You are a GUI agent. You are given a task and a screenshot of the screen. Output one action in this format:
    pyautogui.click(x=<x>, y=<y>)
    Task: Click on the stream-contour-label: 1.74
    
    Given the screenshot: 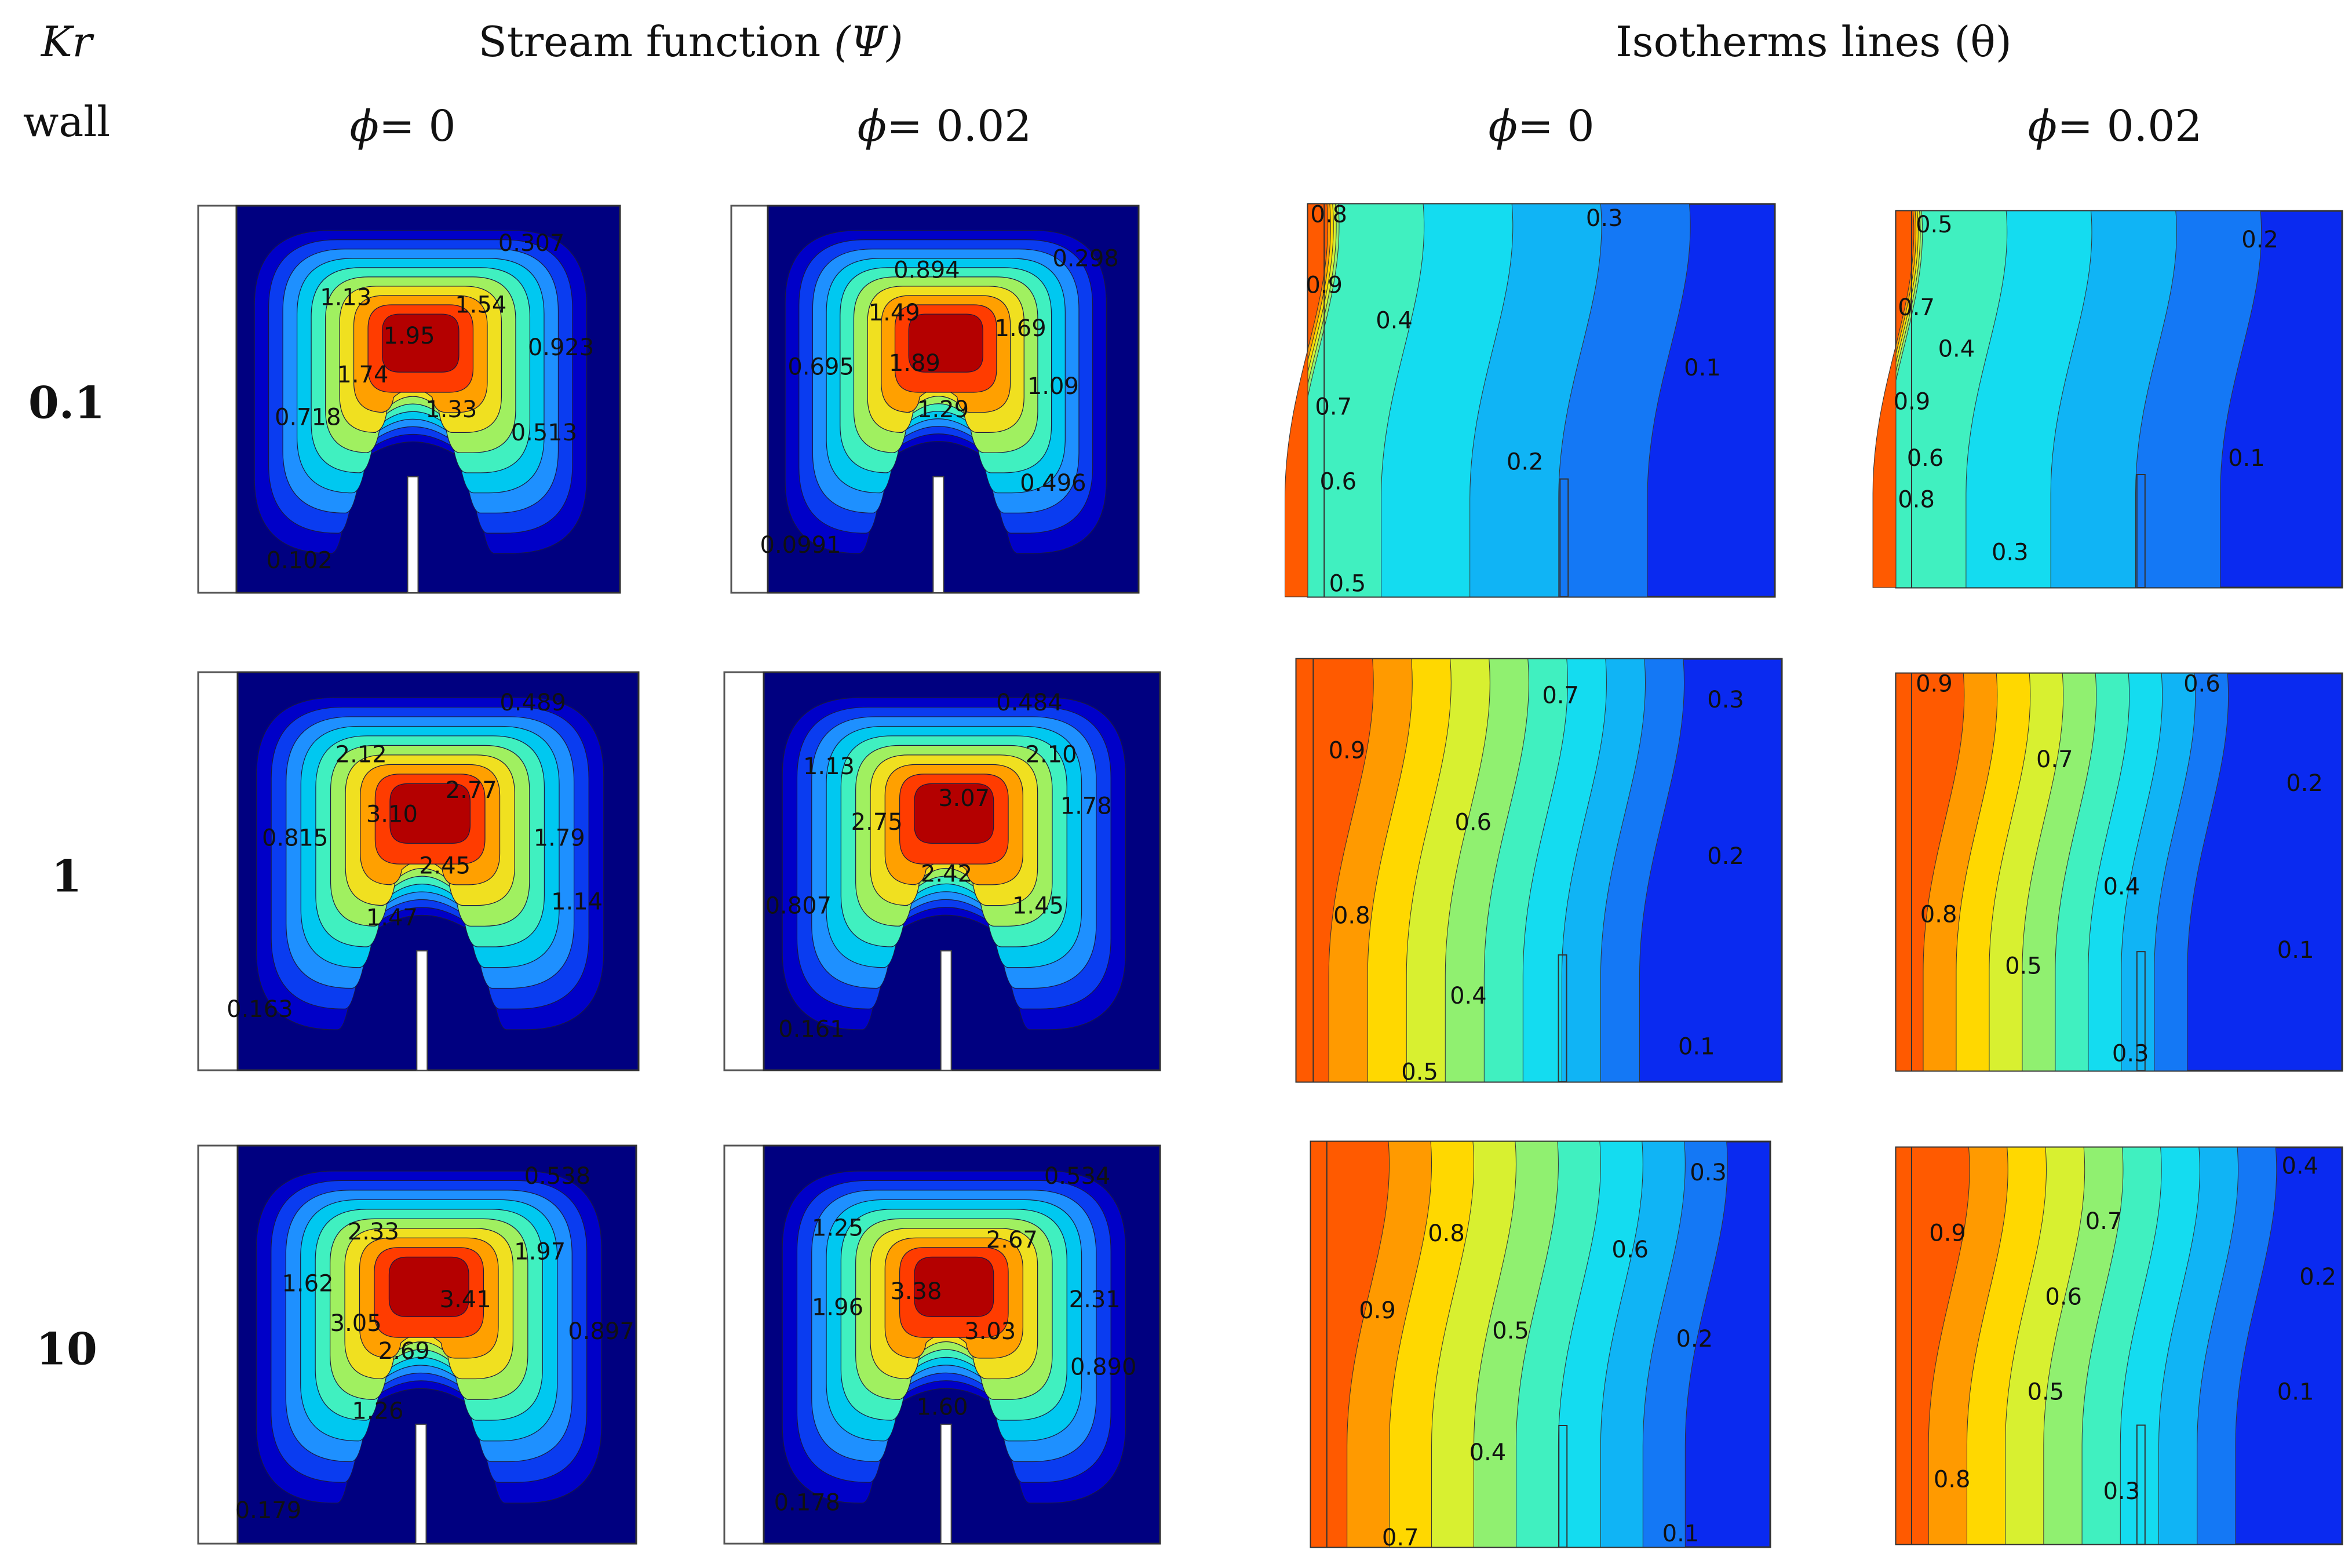 What is the action you would take?
    pyautogui.click(x=362, y=375)
    